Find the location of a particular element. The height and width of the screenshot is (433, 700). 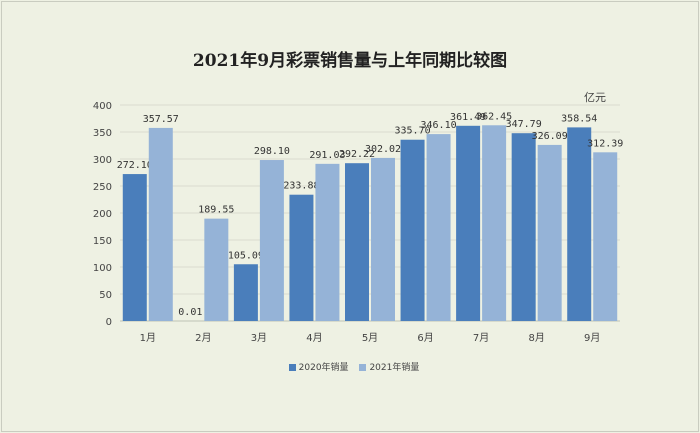

data-label: 302.02 is located at coordinates (383, 149).